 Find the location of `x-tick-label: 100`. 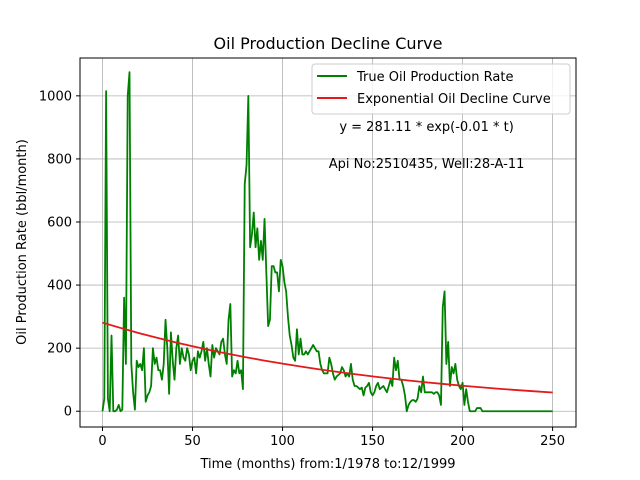

x-tick-label: 100 is located at coordinates (282, 441).